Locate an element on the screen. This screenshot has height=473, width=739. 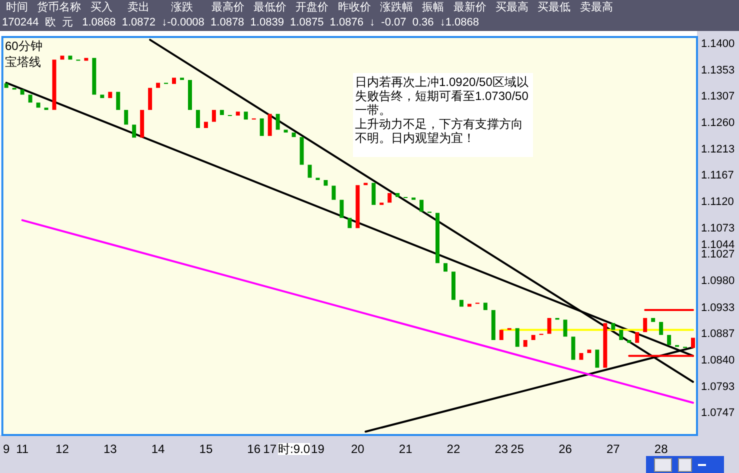
x-tick-label: 23 is located at coordinates (501, 449).